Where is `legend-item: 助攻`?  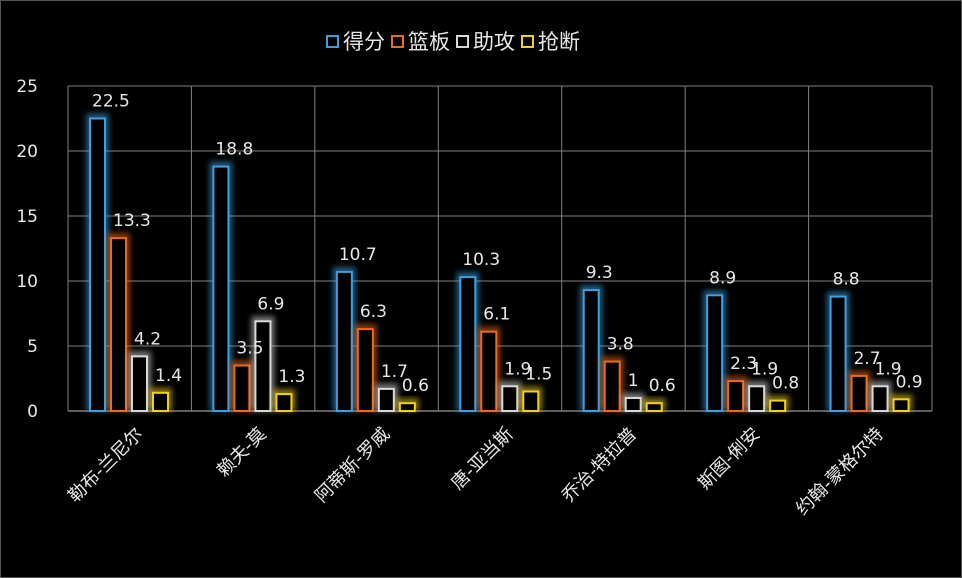
legend-item: 助攻 is located at coordinates (485, 41).